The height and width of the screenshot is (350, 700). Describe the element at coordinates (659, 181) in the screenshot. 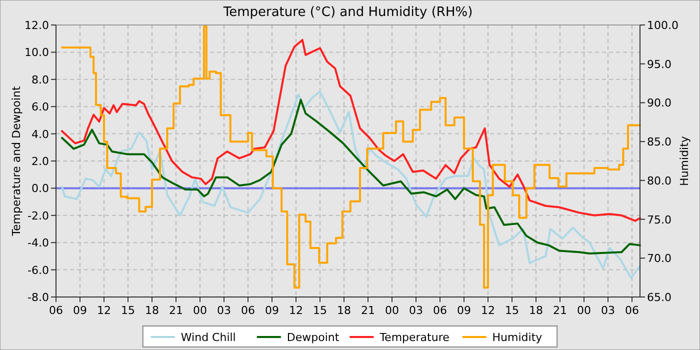

I see `y2-tick-label: 80.0` at that location.